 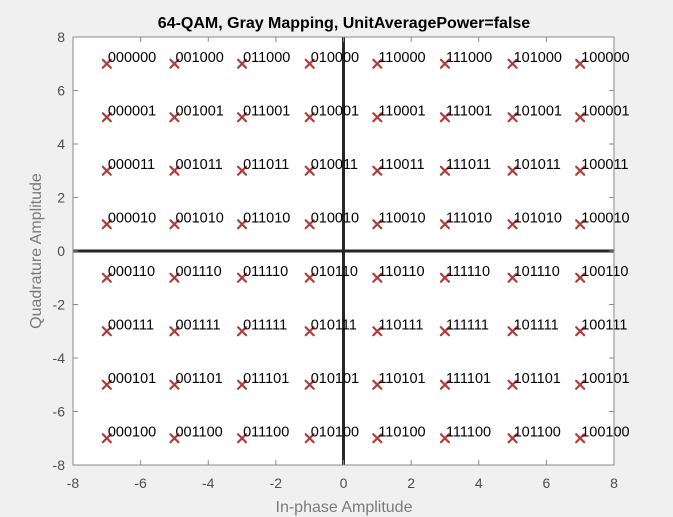 What do you see at coordinates (131, 165) in the screenshot?
I see `point-label: 000011` at bounding box center [131, 165].